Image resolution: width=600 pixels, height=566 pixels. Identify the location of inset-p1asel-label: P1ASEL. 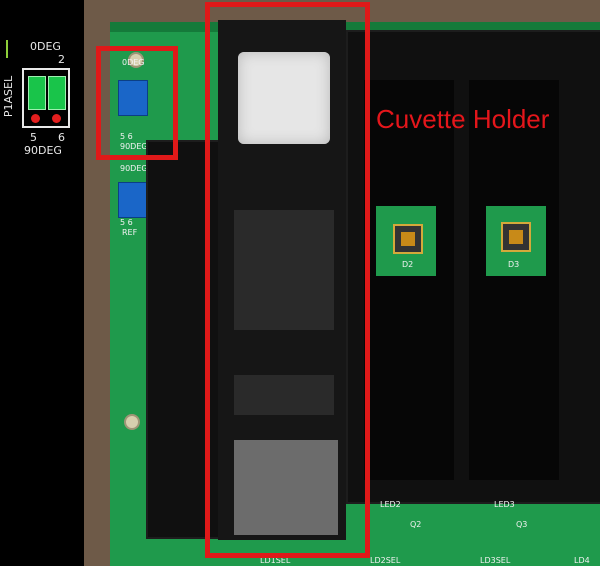
(9, 96).